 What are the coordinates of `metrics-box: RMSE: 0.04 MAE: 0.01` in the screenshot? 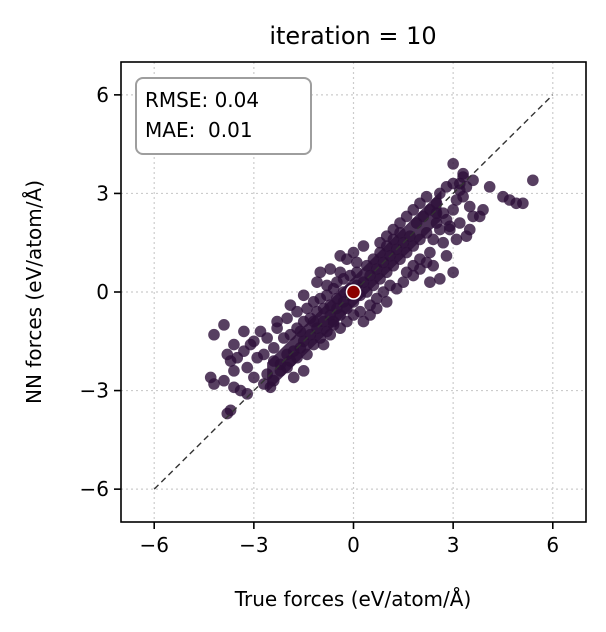 It's located at (223, 116).